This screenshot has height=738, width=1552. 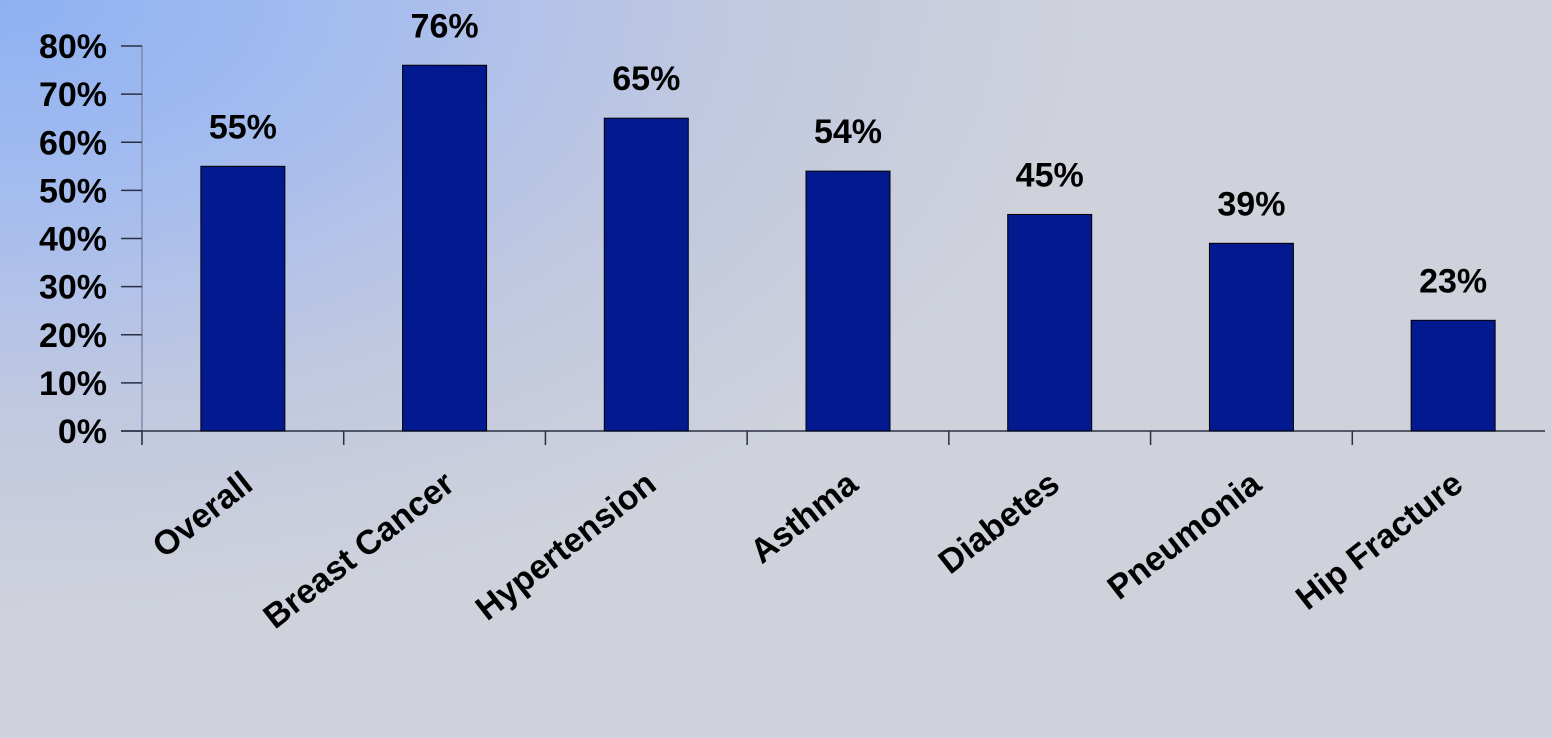 I want to click on y-tick-label: 60%, so click(x=73, y=143).